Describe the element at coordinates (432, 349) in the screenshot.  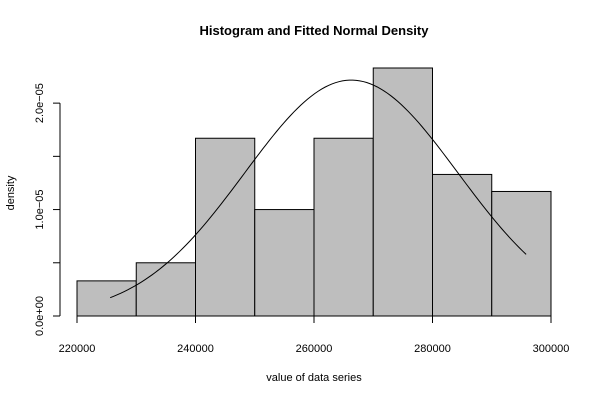
I see `x-tick-label: 280000` at that location.